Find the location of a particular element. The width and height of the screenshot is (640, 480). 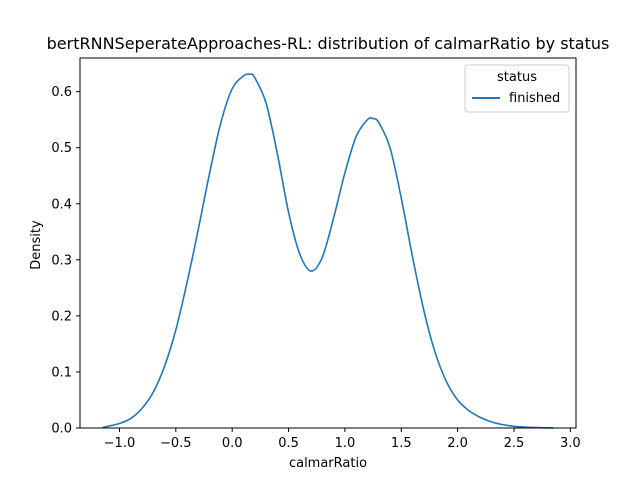

x-tick-label: 0.0 is located at coordinates (232, 443).